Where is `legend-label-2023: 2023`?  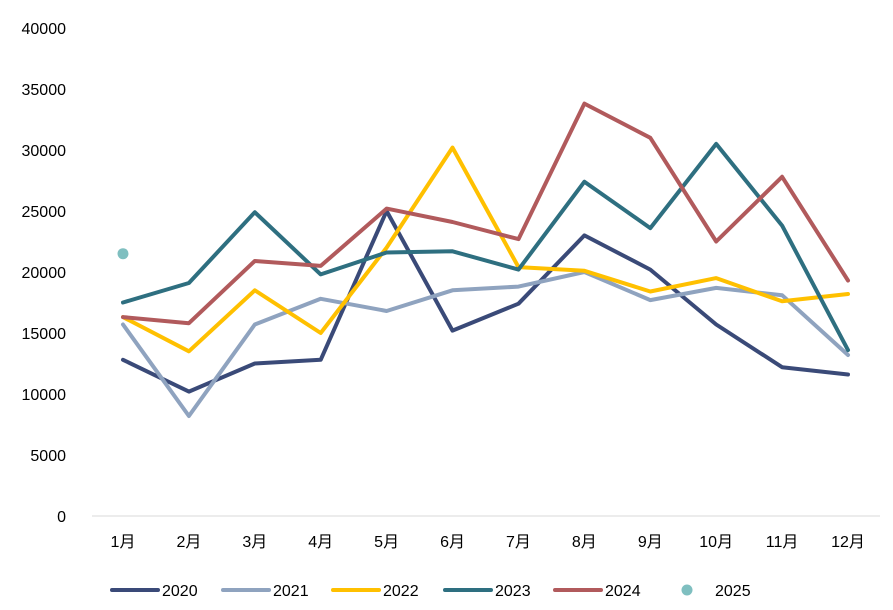
legend-label-2023: 2023 is located at coordinates (513, 591).